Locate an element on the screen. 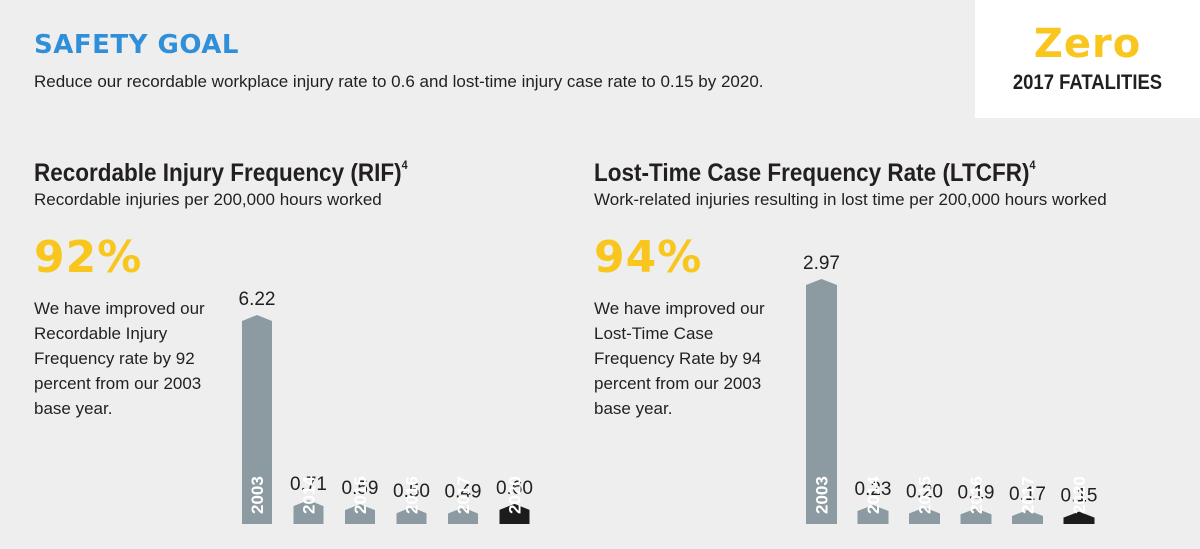 The image size is (1200, 549). rif-value-label-2003: 6.22 is located at coordinates (257, 299).